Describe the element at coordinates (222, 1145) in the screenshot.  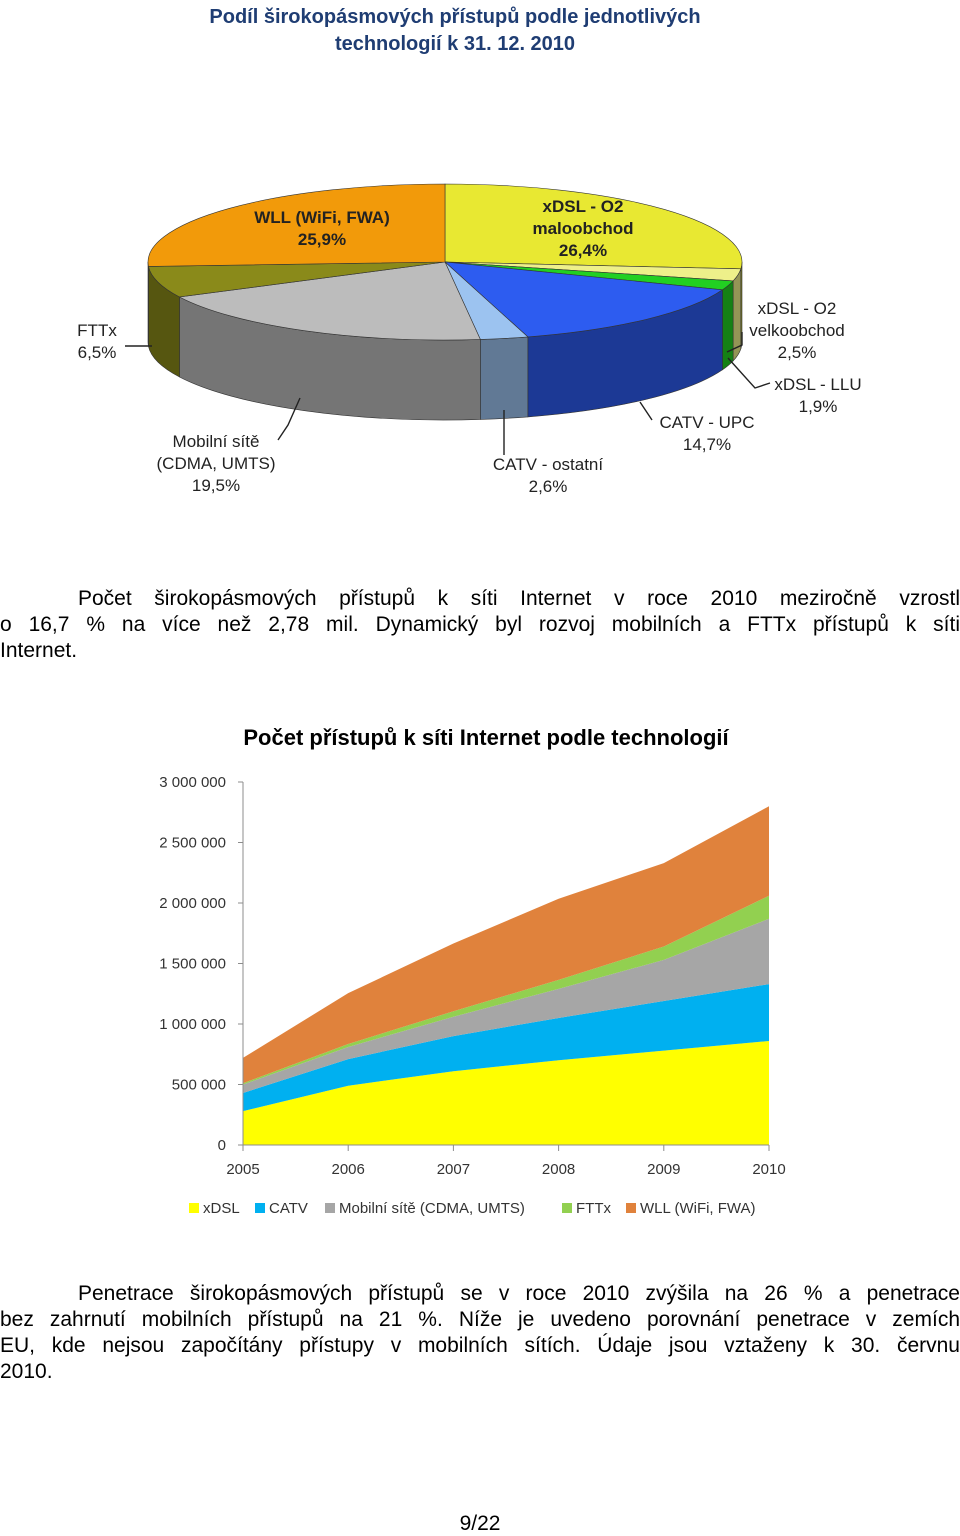
I see `y-tick-label: 0` at that location.